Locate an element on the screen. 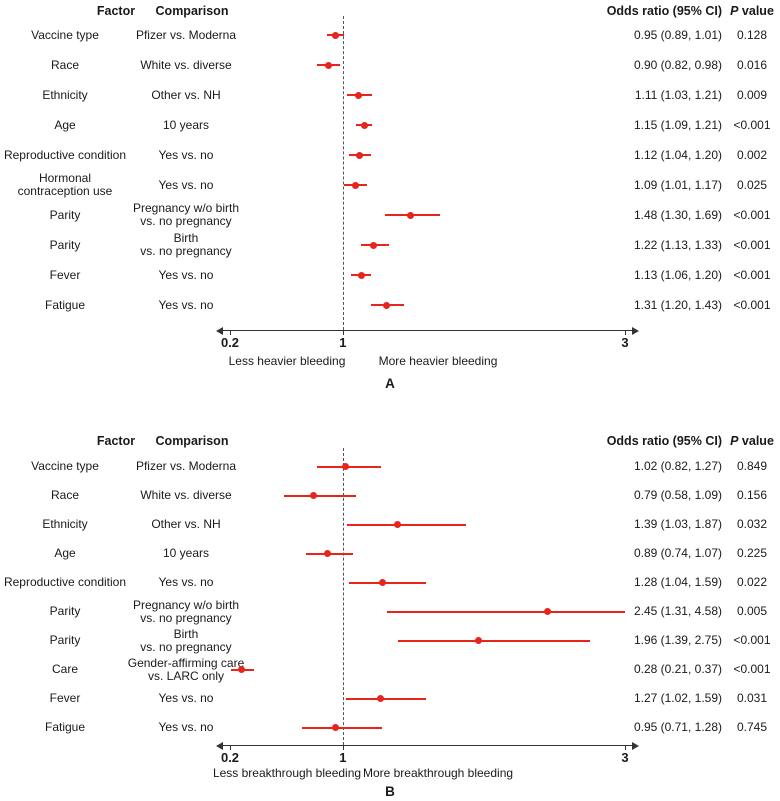  odds-ratio-text: 0.95 (0.71, 1.28) is located at coordinates (677, 727).